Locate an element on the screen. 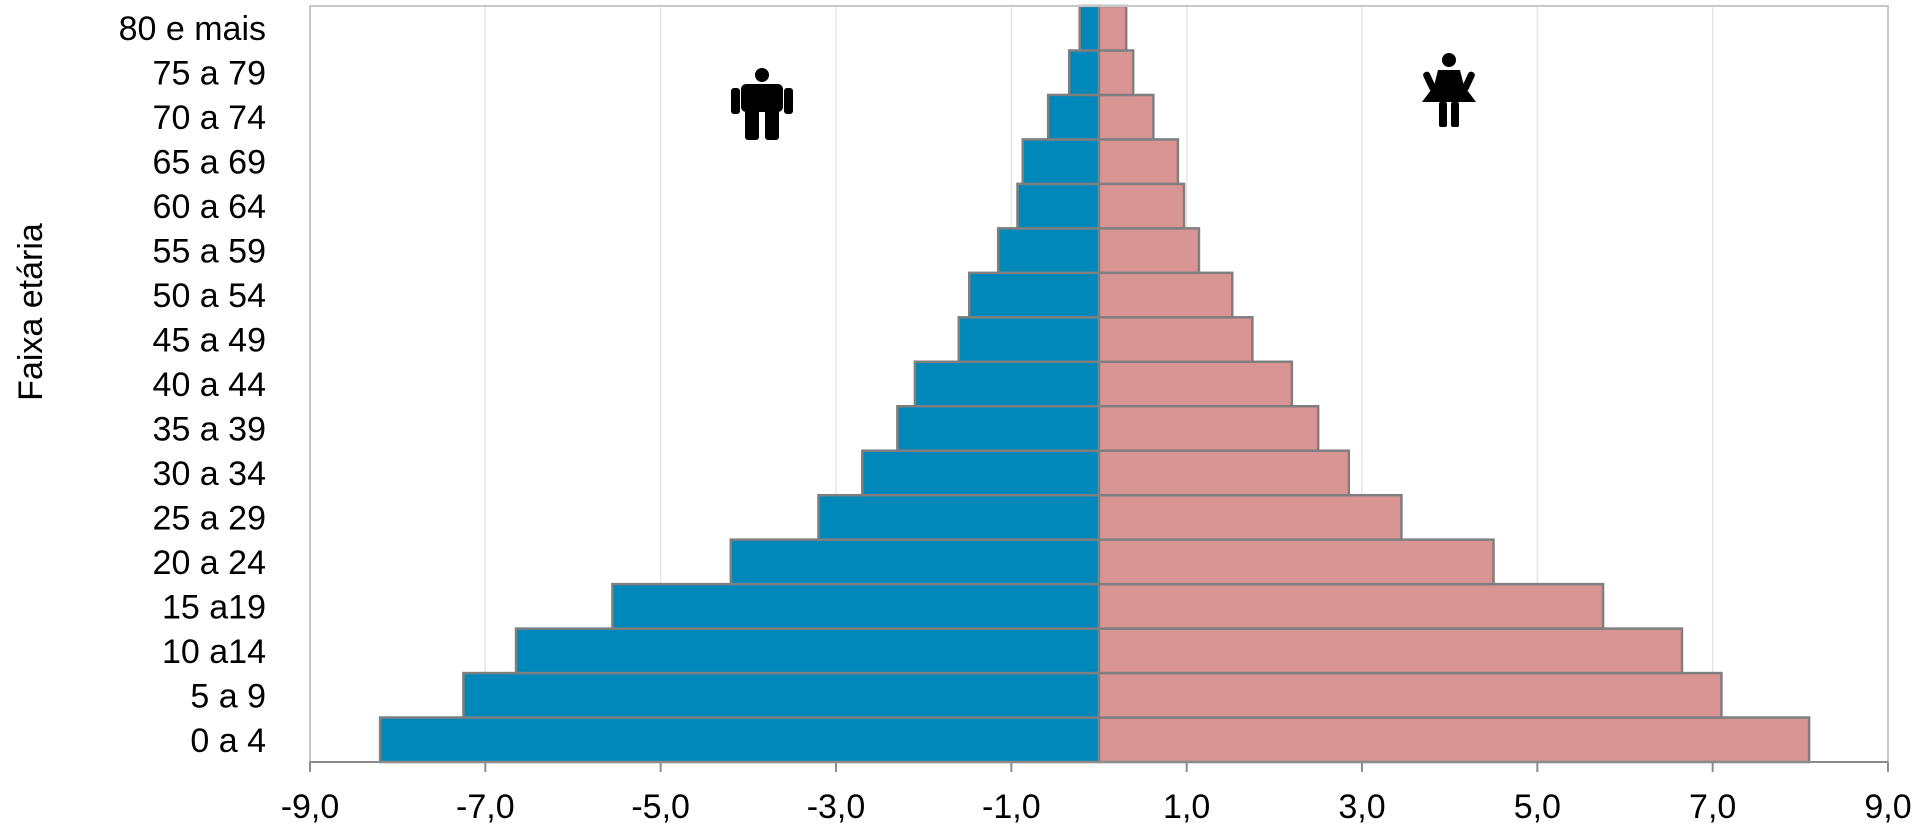 This screenshot has width=1928, height=829. y-category-label: 75 a 79 is located at coordinates (209, 74).